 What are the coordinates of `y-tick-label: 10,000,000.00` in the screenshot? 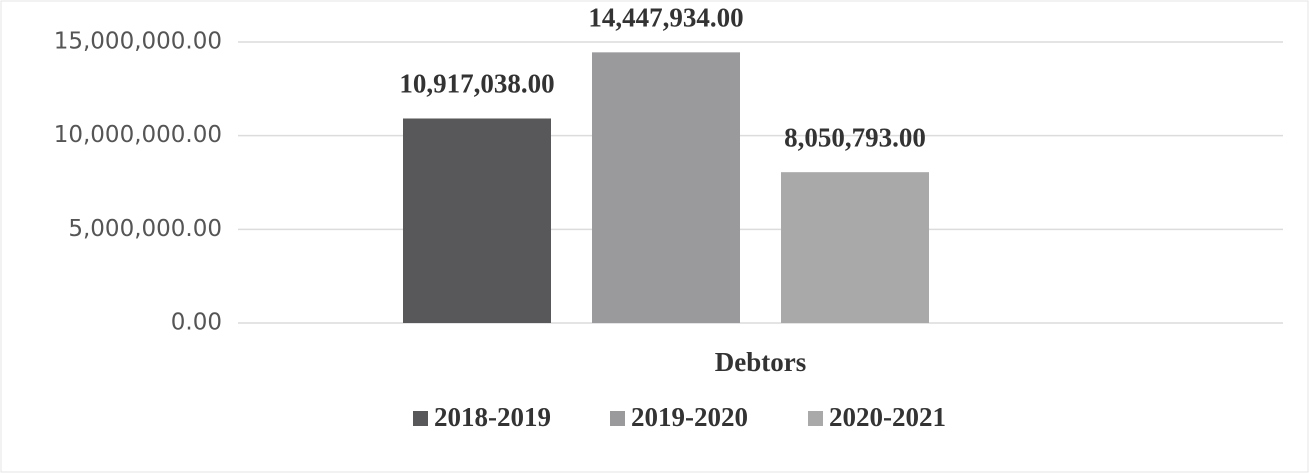 It's located at (138, 135).